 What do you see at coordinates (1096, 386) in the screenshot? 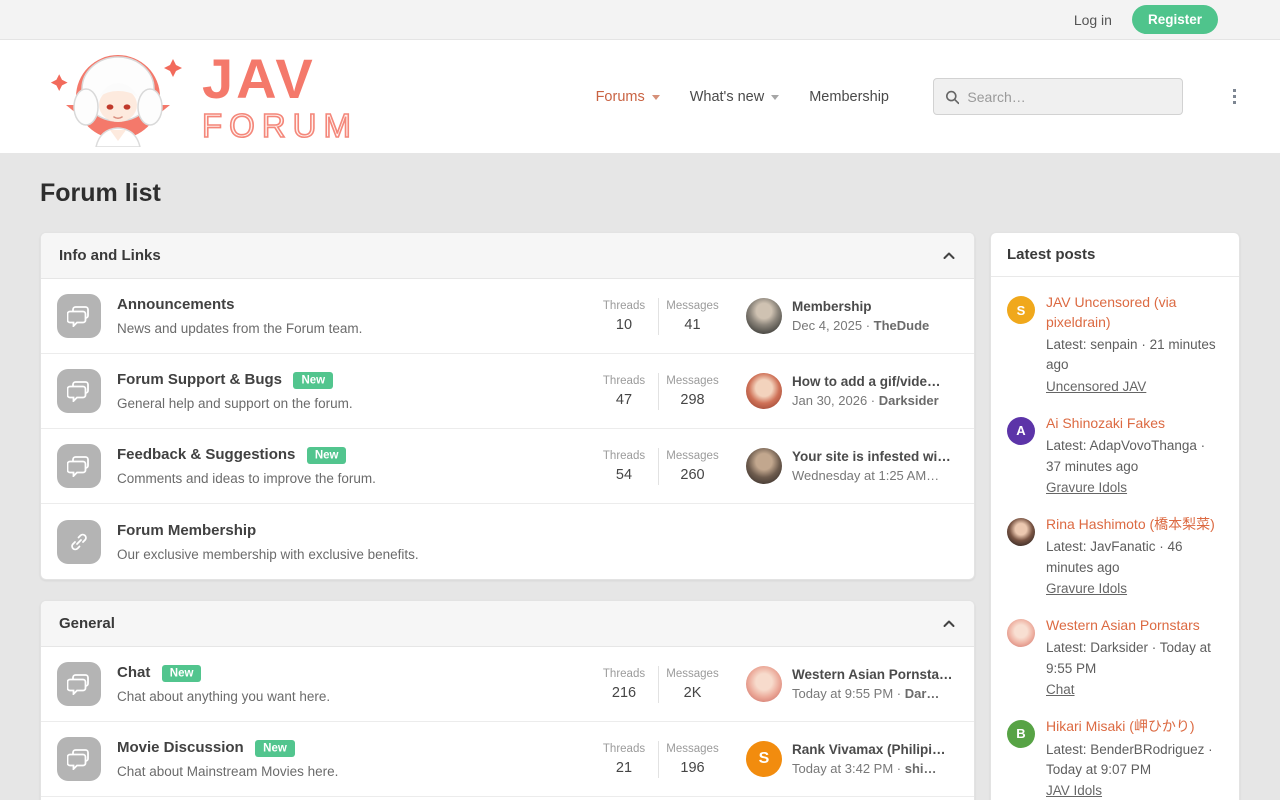
I see `forum-link: Uncensored JAV` at bounding box center [1096, 386].